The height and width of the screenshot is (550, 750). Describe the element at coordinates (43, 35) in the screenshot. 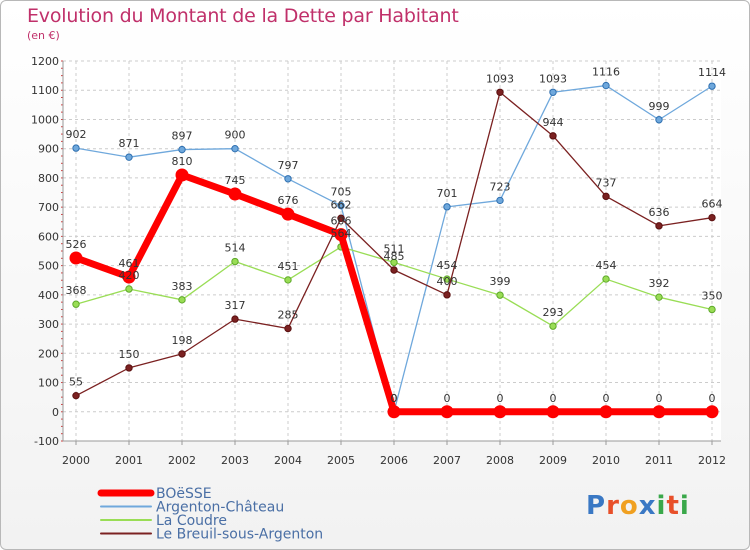

I see `chart-subtitle: (en €)` at that location.